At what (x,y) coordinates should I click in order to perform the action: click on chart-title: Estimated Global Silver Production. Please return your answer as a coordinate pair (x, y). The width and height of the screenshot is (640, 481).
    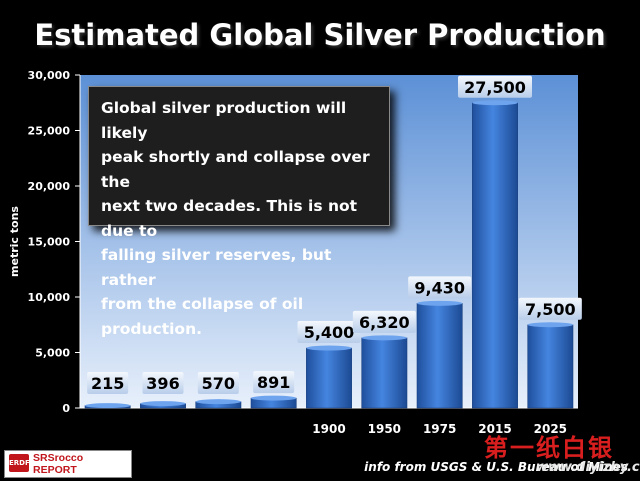
    Looking at the image, I should click on (320, 35).